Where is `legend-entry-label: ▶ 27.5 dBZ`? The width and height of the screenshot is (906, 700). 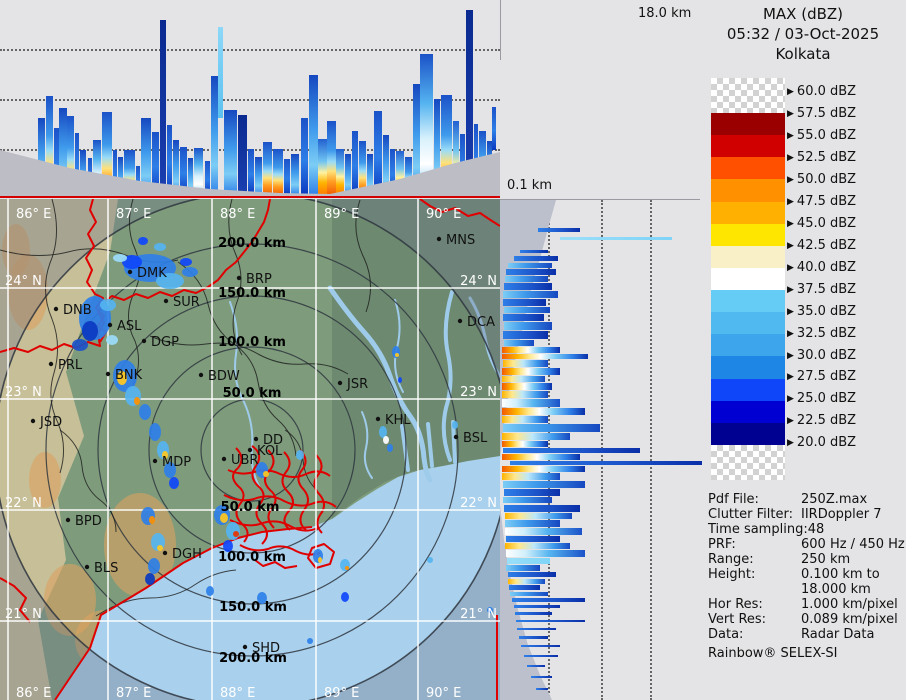
legend-entry-label: ▶ 27.5 dBZ is located at coordinates (821, 376).